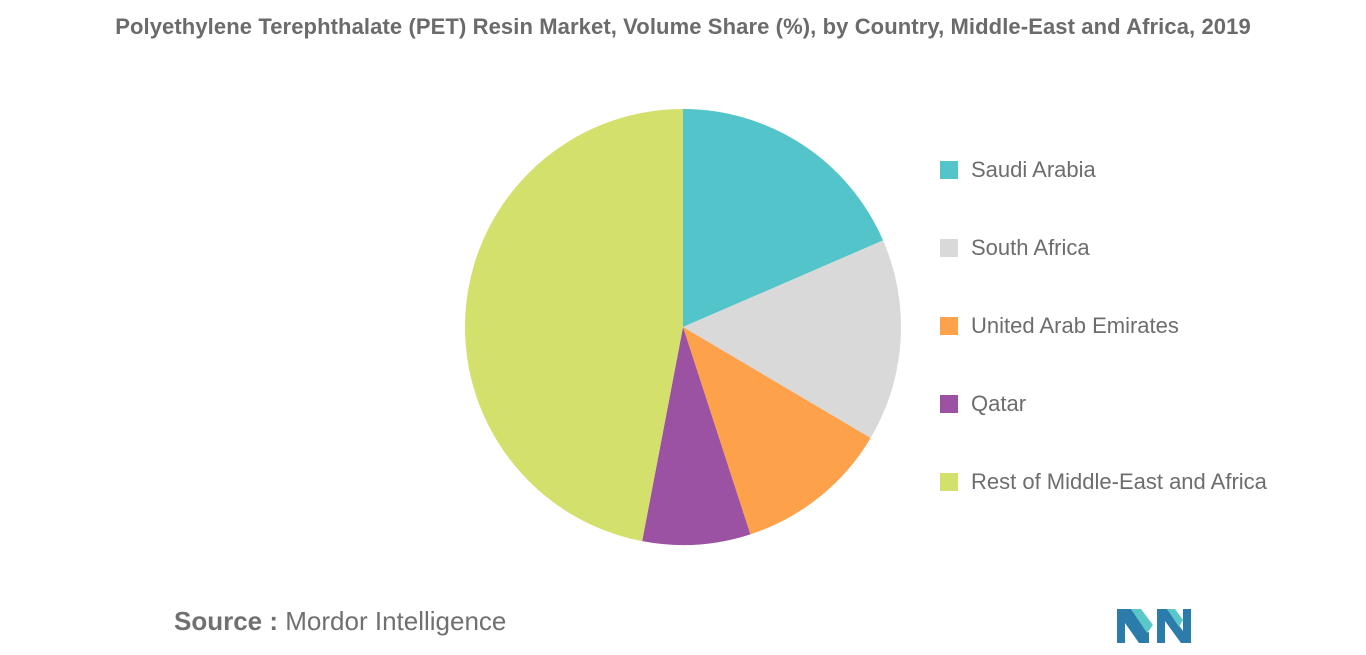 The image size is (1366, 655). Describe the element at coordinates (1030, 247) in the screenshot. I see `legend-label: South Africa` at that location.